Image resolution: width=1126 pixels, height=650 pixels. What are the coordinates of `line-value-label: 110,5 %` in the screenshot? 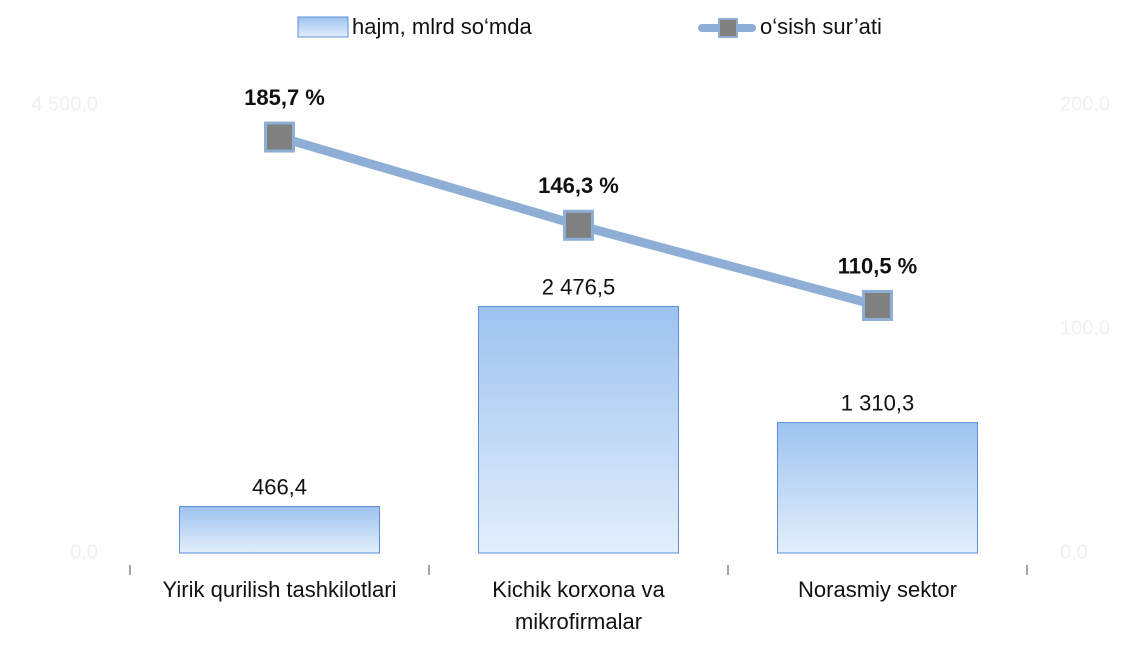 It's located at (878, 265).